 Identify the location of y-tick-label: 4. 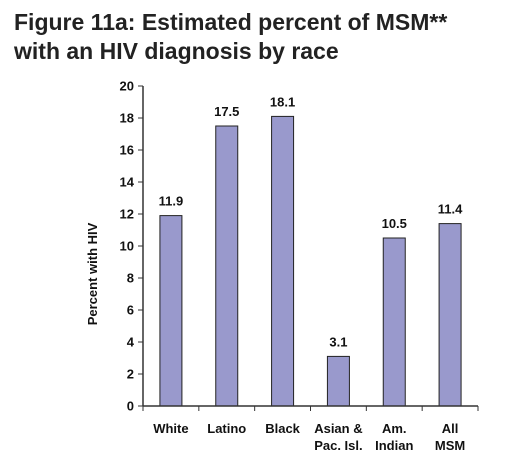
(131, 342).